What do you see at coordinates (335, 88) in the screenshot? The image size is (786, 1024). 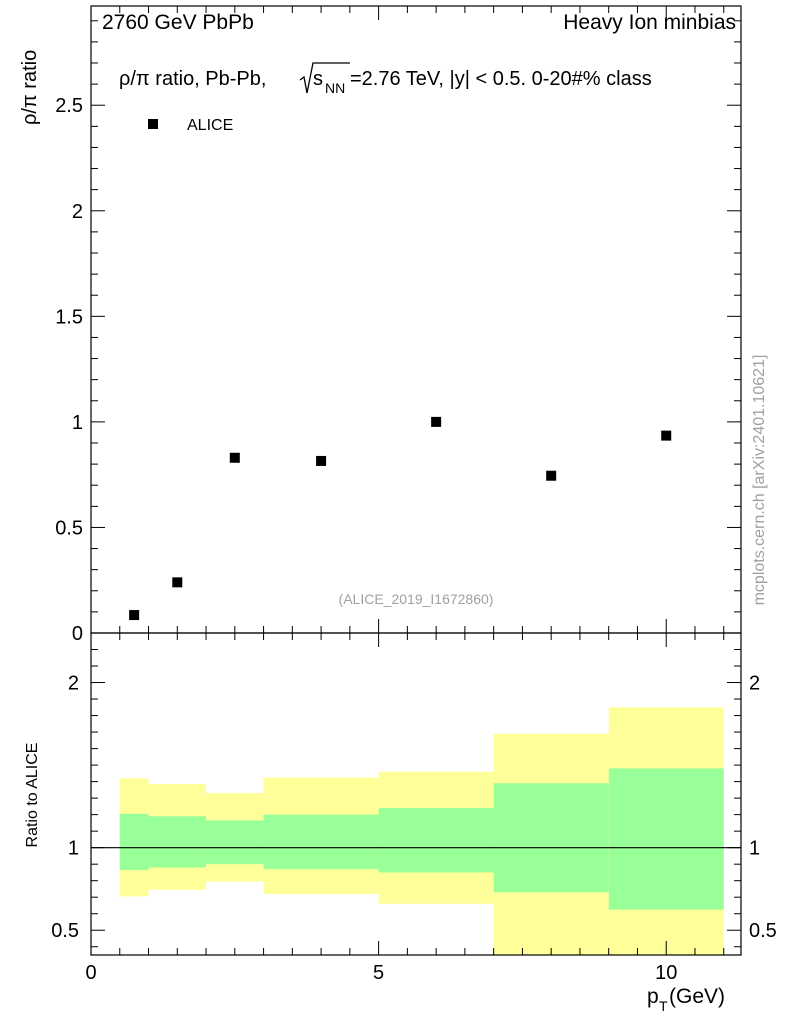 I see `main-title-sub: NN` at bounding box center [335, 88].